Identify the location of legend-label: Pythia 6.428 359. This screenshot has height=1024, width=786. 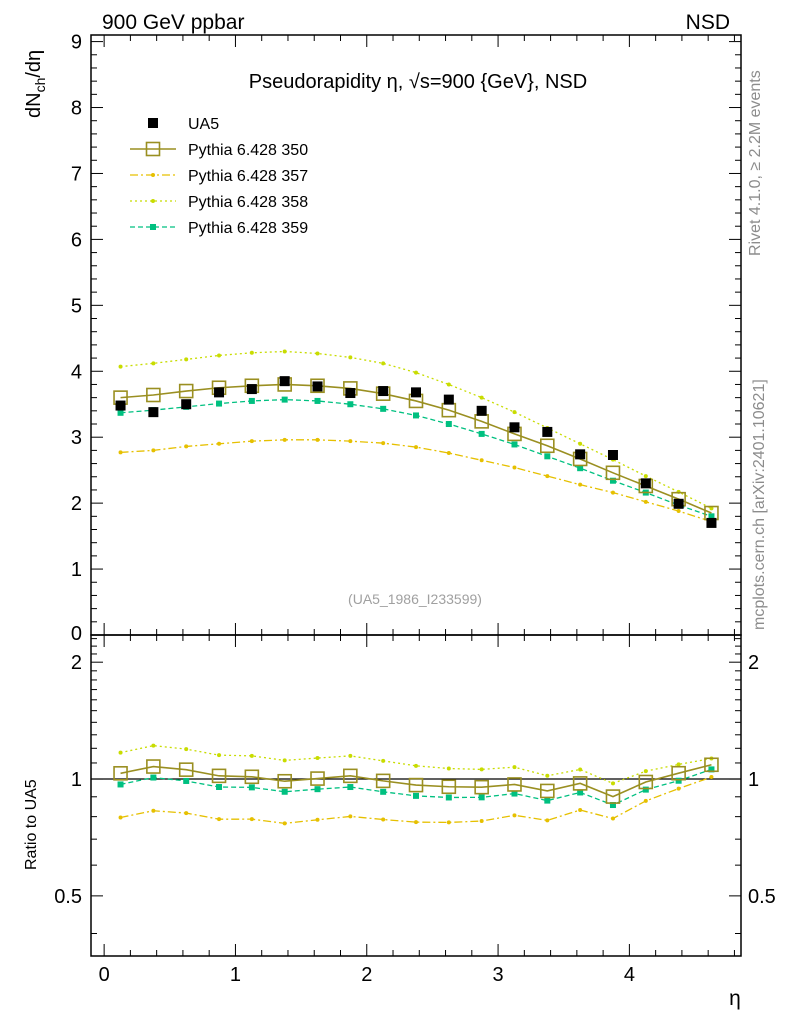
(248, 228).